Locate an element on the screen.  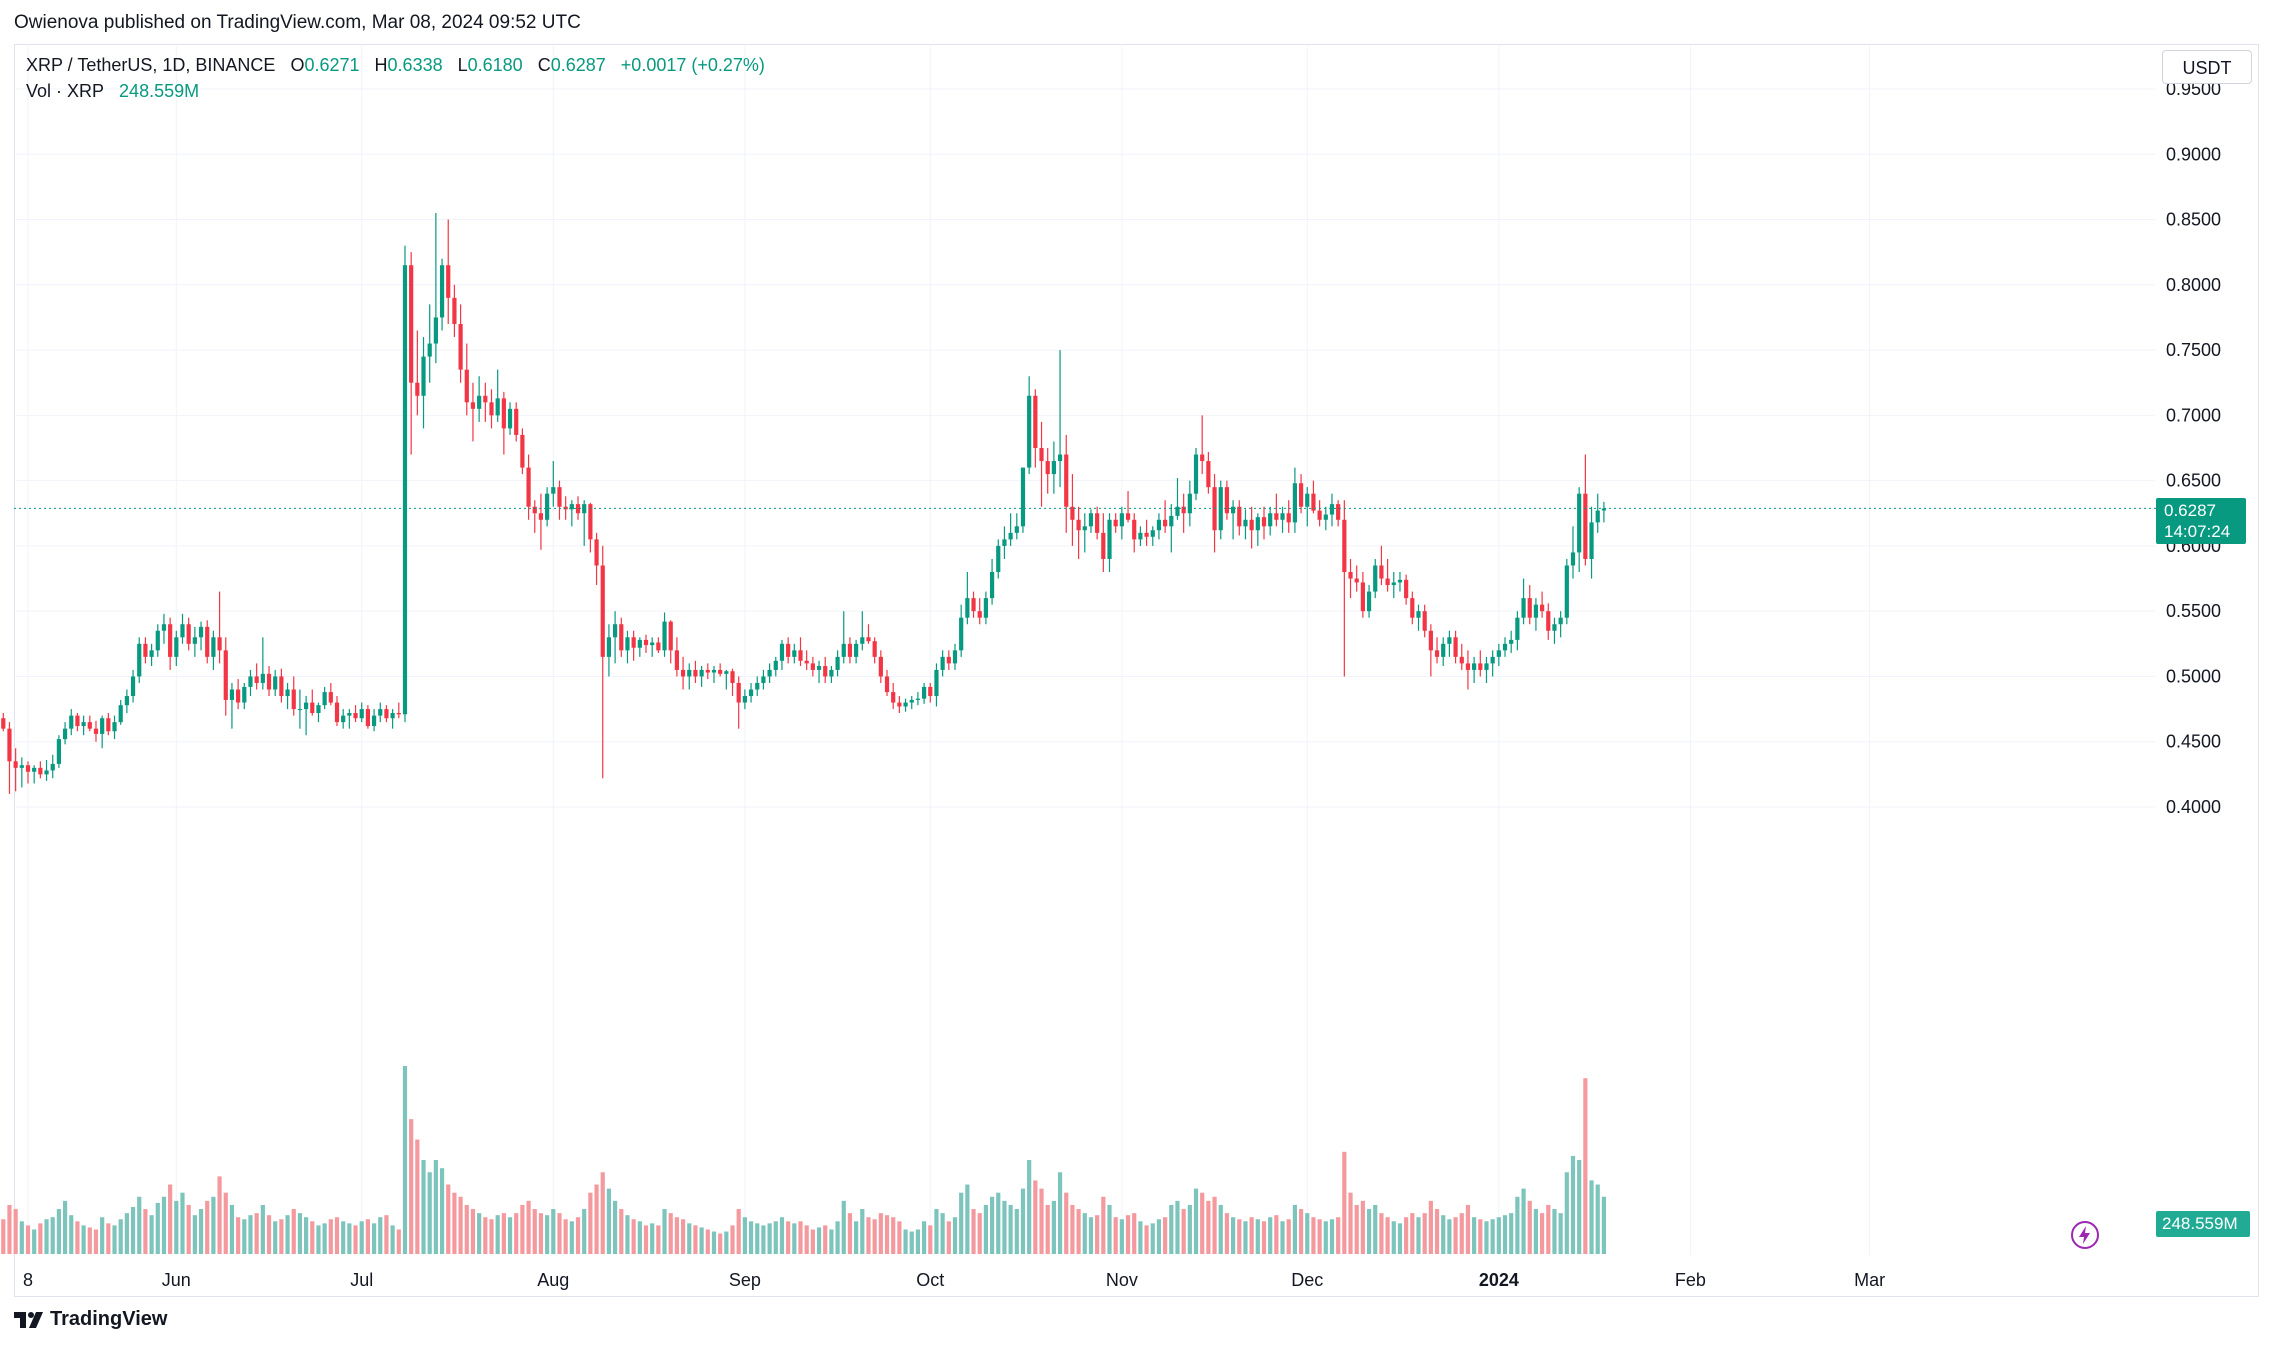
tradingview-logo: TradingView is located at coordinates (90, 1319).